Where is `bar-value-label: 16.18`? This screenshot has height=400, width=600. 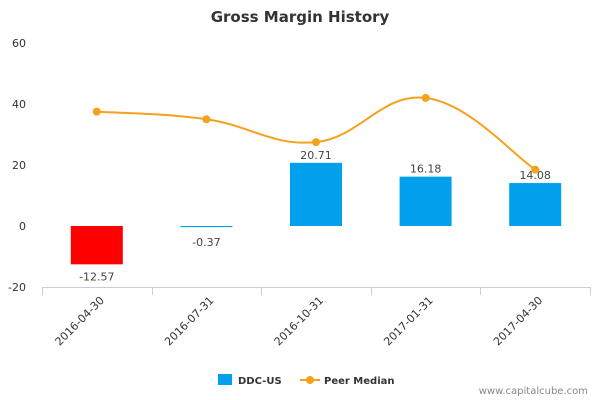
bar-value-label: 16.18 is located at coordinates (426, 169).